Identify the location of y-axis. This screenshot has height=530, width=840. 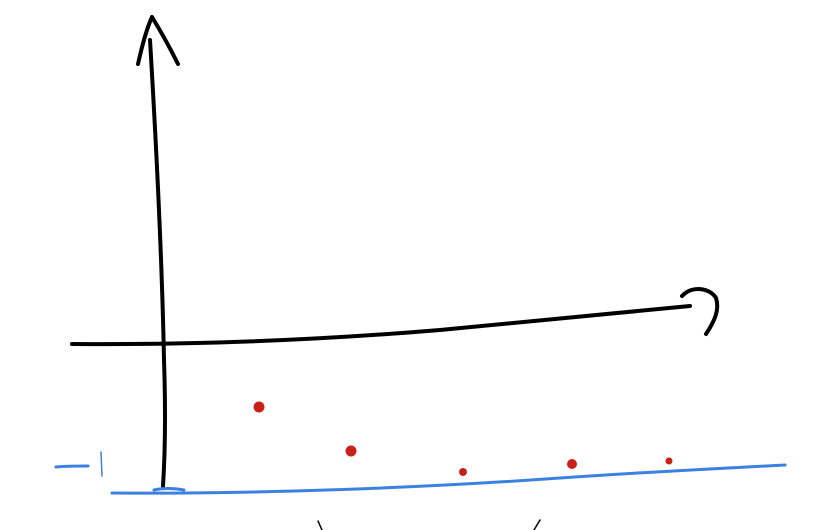
(158, 251).